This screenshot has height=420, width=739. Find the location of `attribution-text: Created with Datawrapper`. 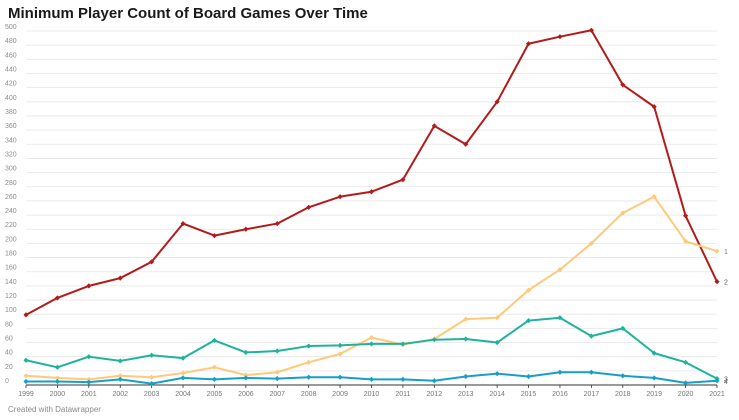

attribution-text: Created with Datawrapper is located at coordinates (54, 409).